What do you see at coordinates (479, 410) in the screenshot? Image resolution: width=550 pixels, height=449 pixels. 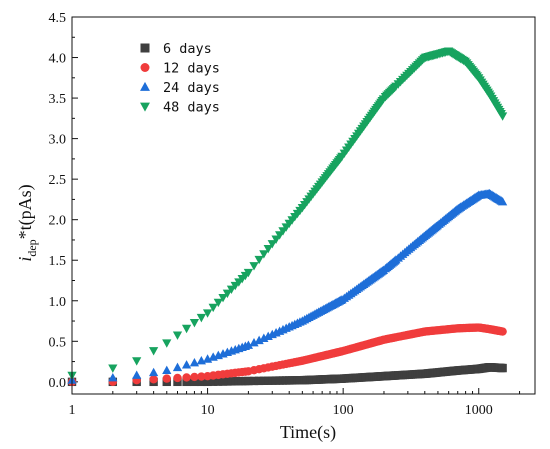 I see `x-tick-label: 1000` at bounding box center [479, 410].